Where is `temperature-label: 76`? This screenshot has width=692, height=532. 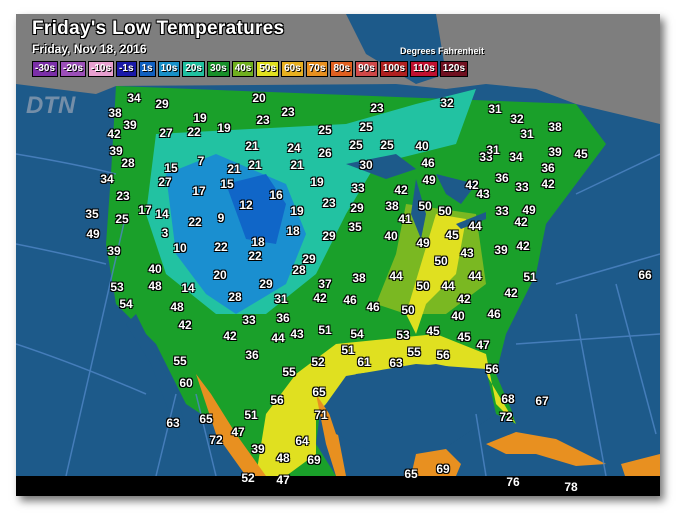
temperature-label: 76 is located at coordinates (513, 482).